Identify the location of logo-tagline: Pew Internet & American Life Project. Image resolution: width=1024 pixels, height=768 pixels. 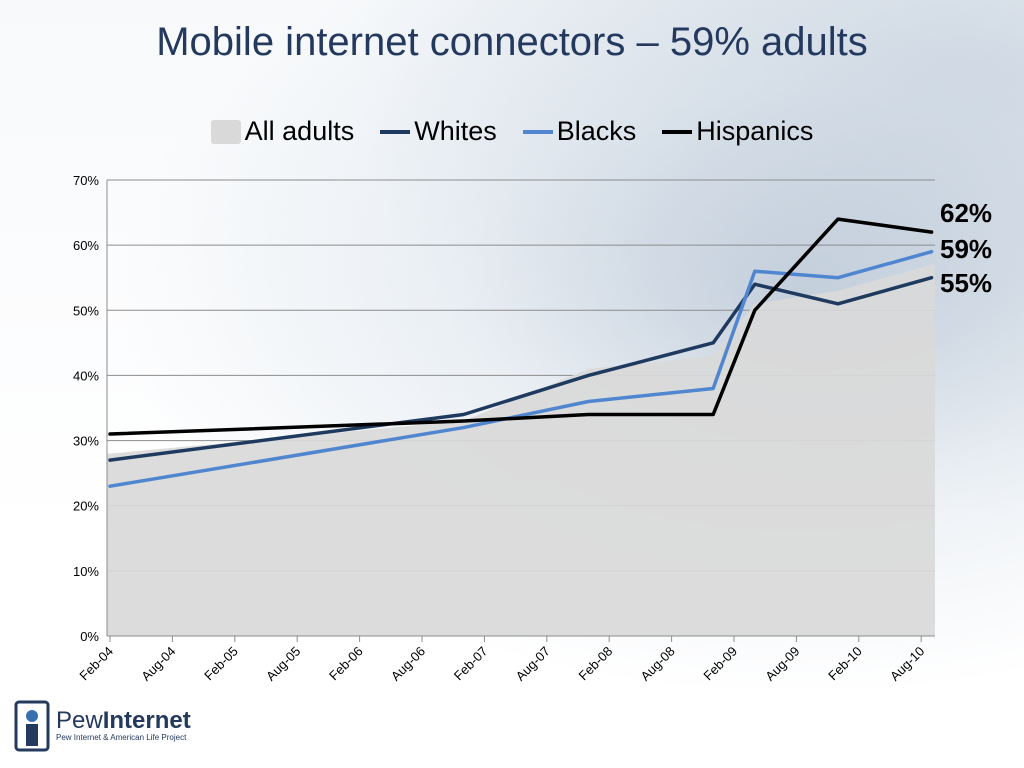
(121, 737).